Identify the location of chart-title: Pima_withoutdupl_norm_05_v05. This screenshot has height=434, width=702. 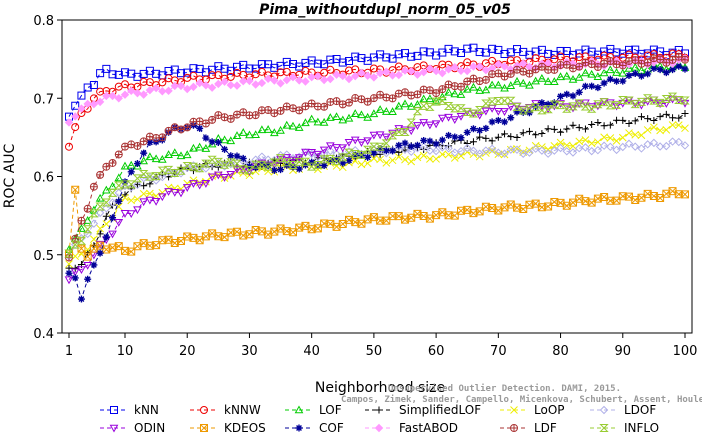
(385, 10).